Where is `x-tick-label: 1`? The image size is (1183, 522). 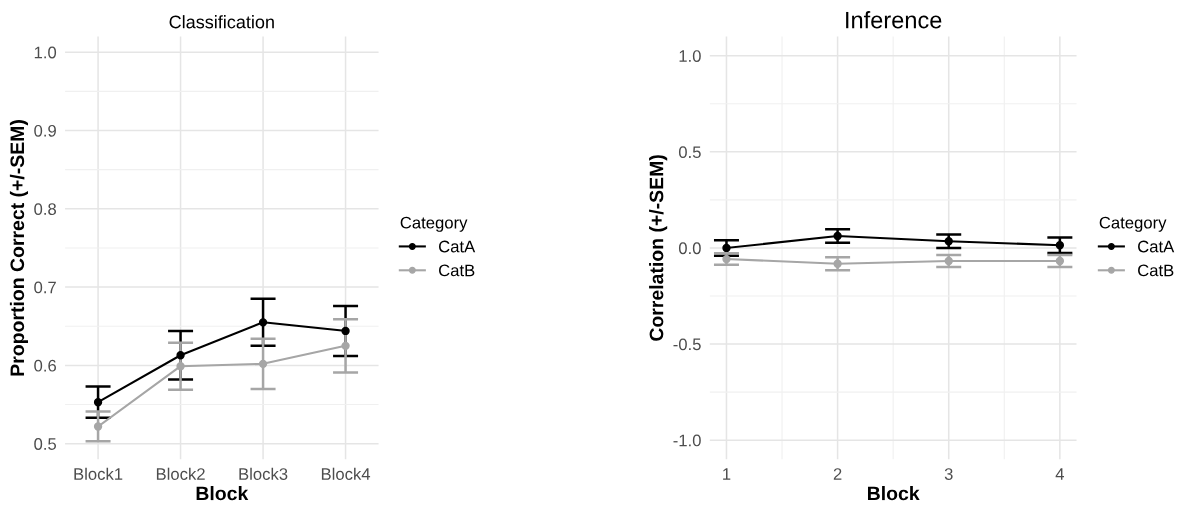
x-tick-label: 1 is located at coordinates (727, 474).